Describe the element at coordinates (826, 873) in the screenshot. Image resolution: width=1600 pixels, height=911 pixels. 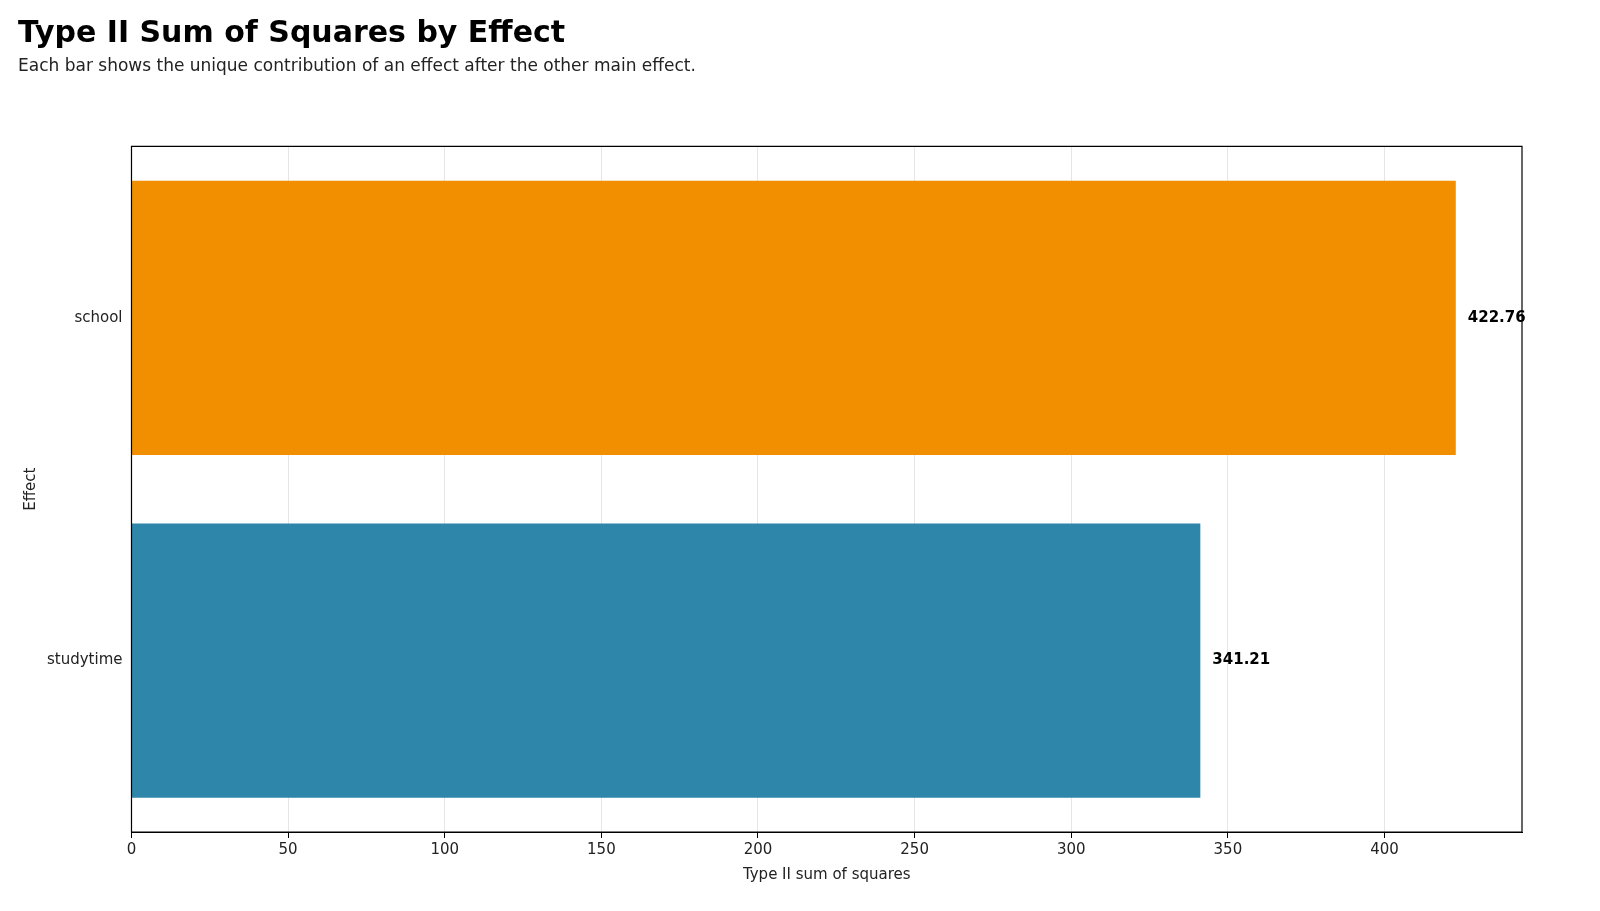
I see `x-axis-title: Type II sum of squares` at that location.